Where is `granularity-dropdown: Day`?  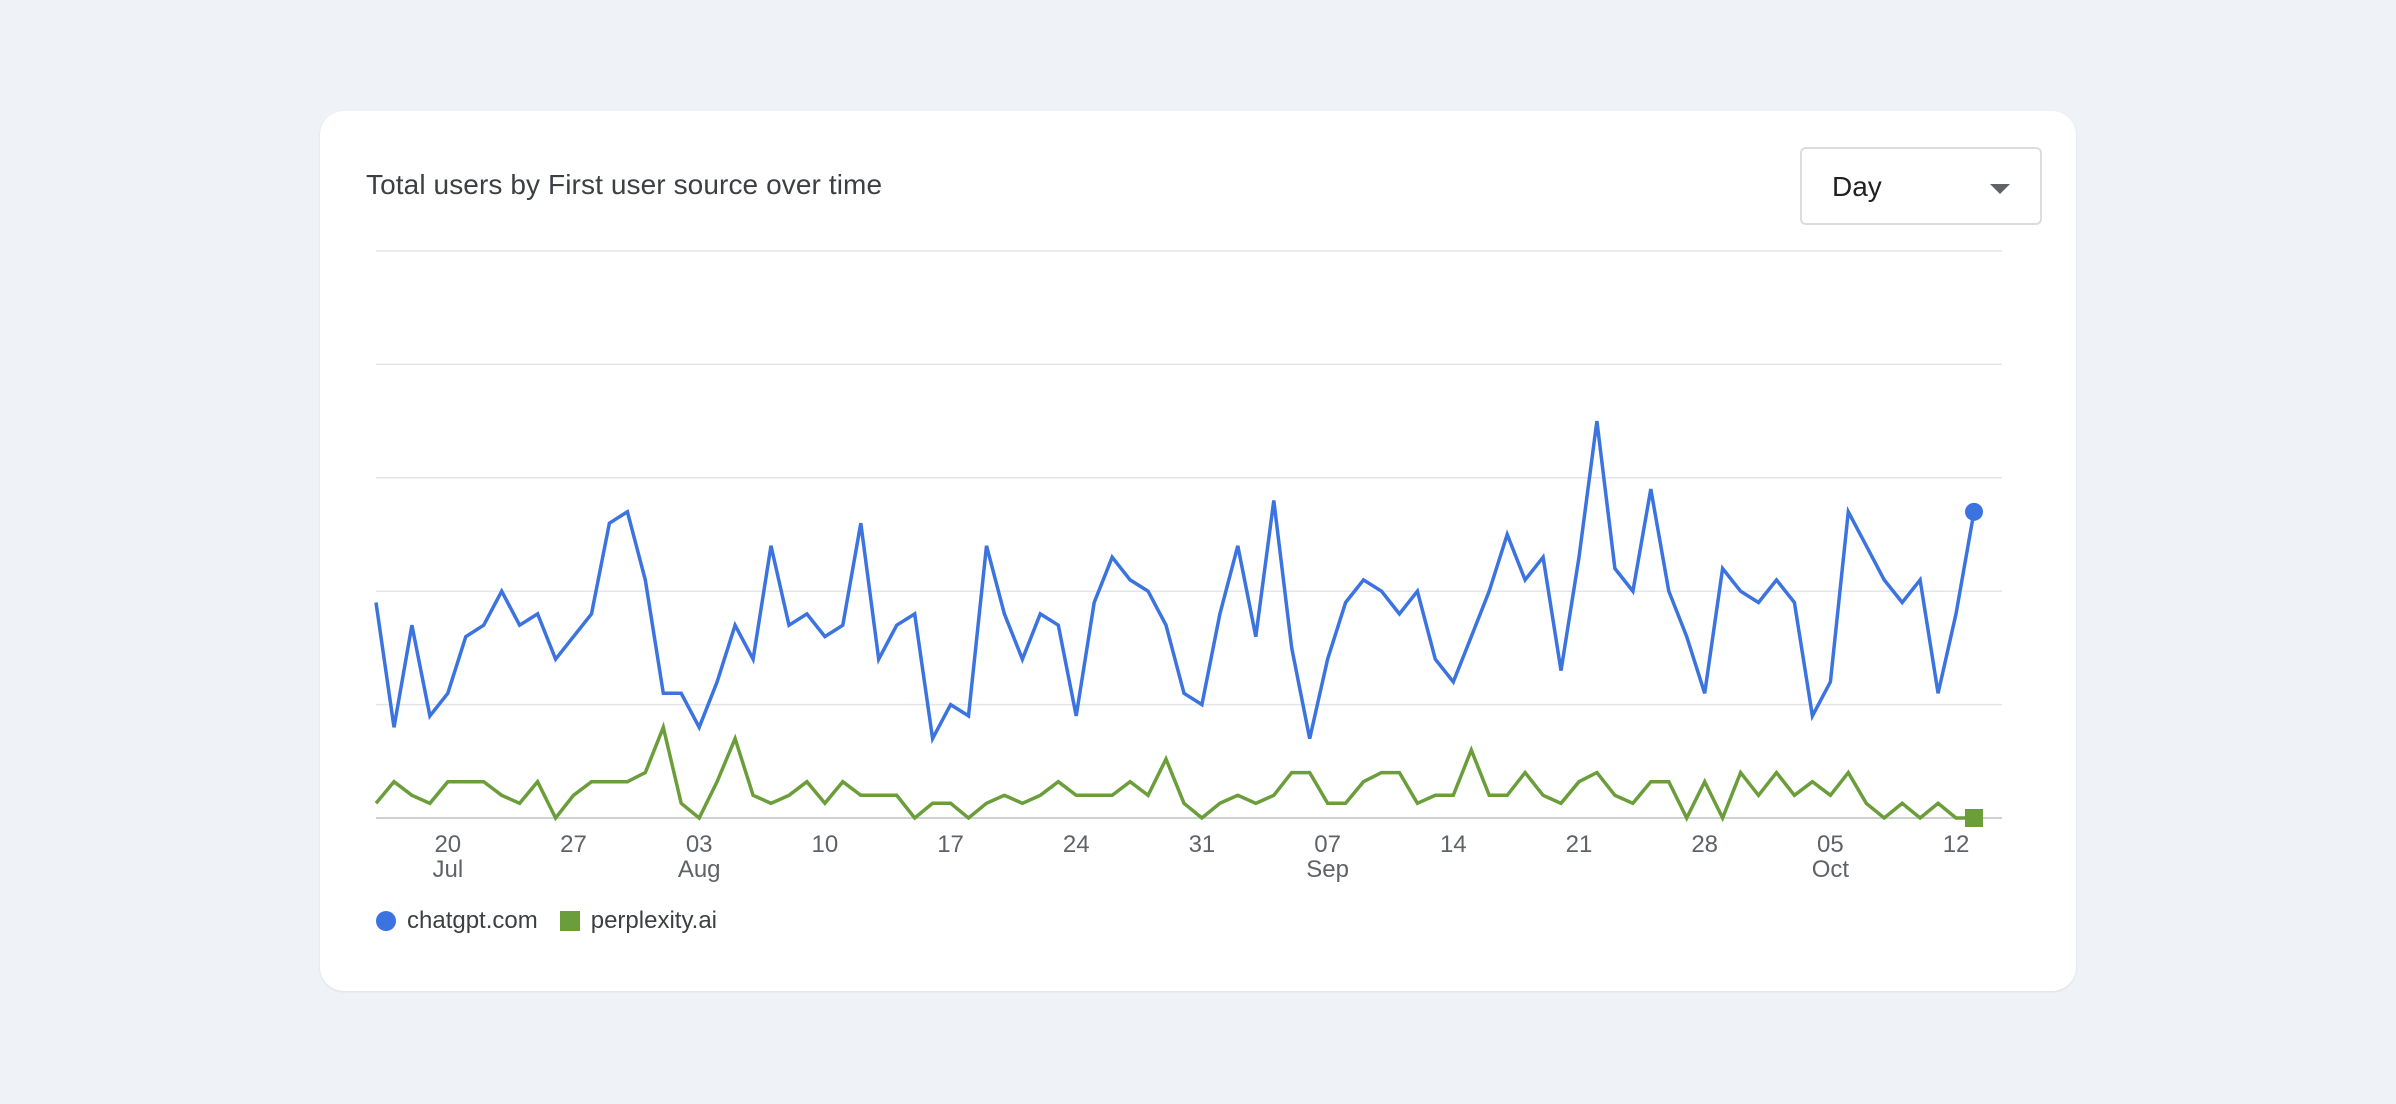 granularity-dropdown: Day is located at coordinates (1921, 186).